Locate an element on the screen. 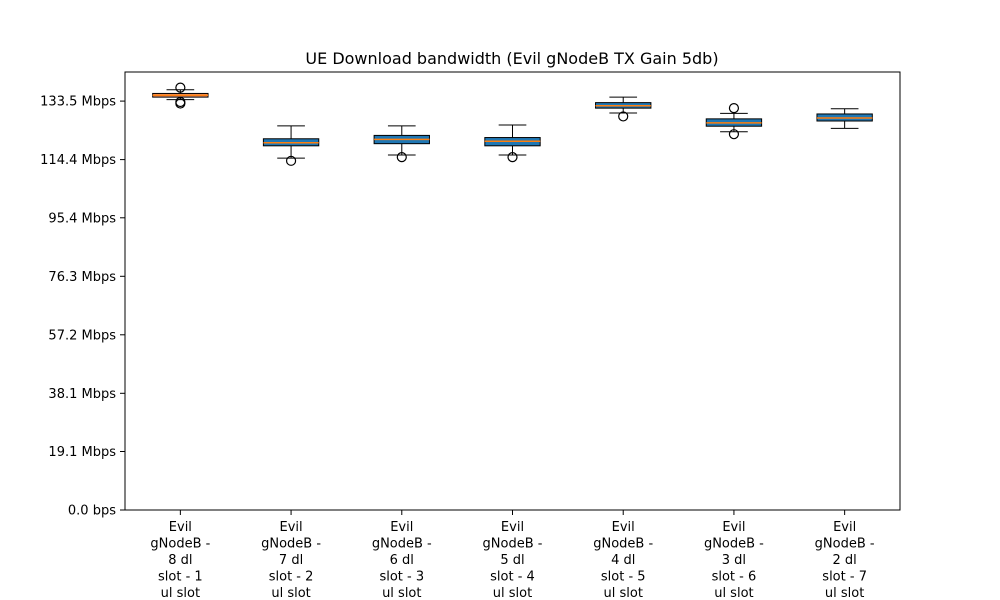 The width and height of the screenshot is (1000, 600). x-tick-label: slot - 6 is located at coordinates (734, 577).